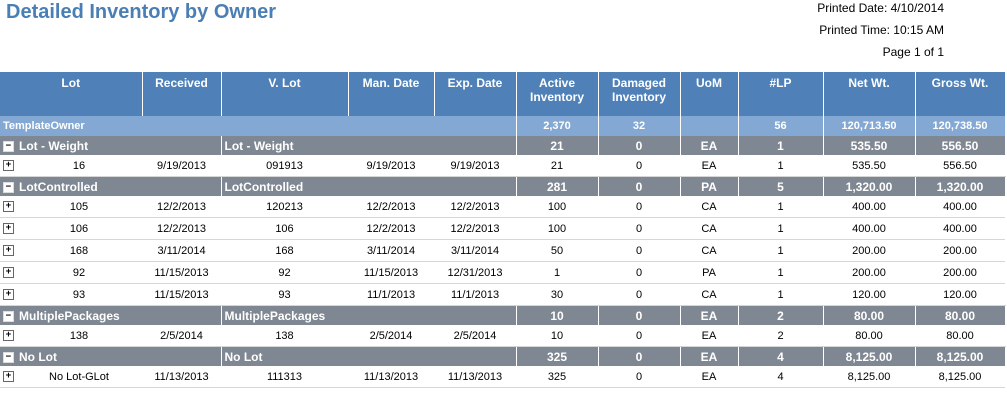 The image size is (1007, 405). I want to click on active-value: 21, so click(557, 166).